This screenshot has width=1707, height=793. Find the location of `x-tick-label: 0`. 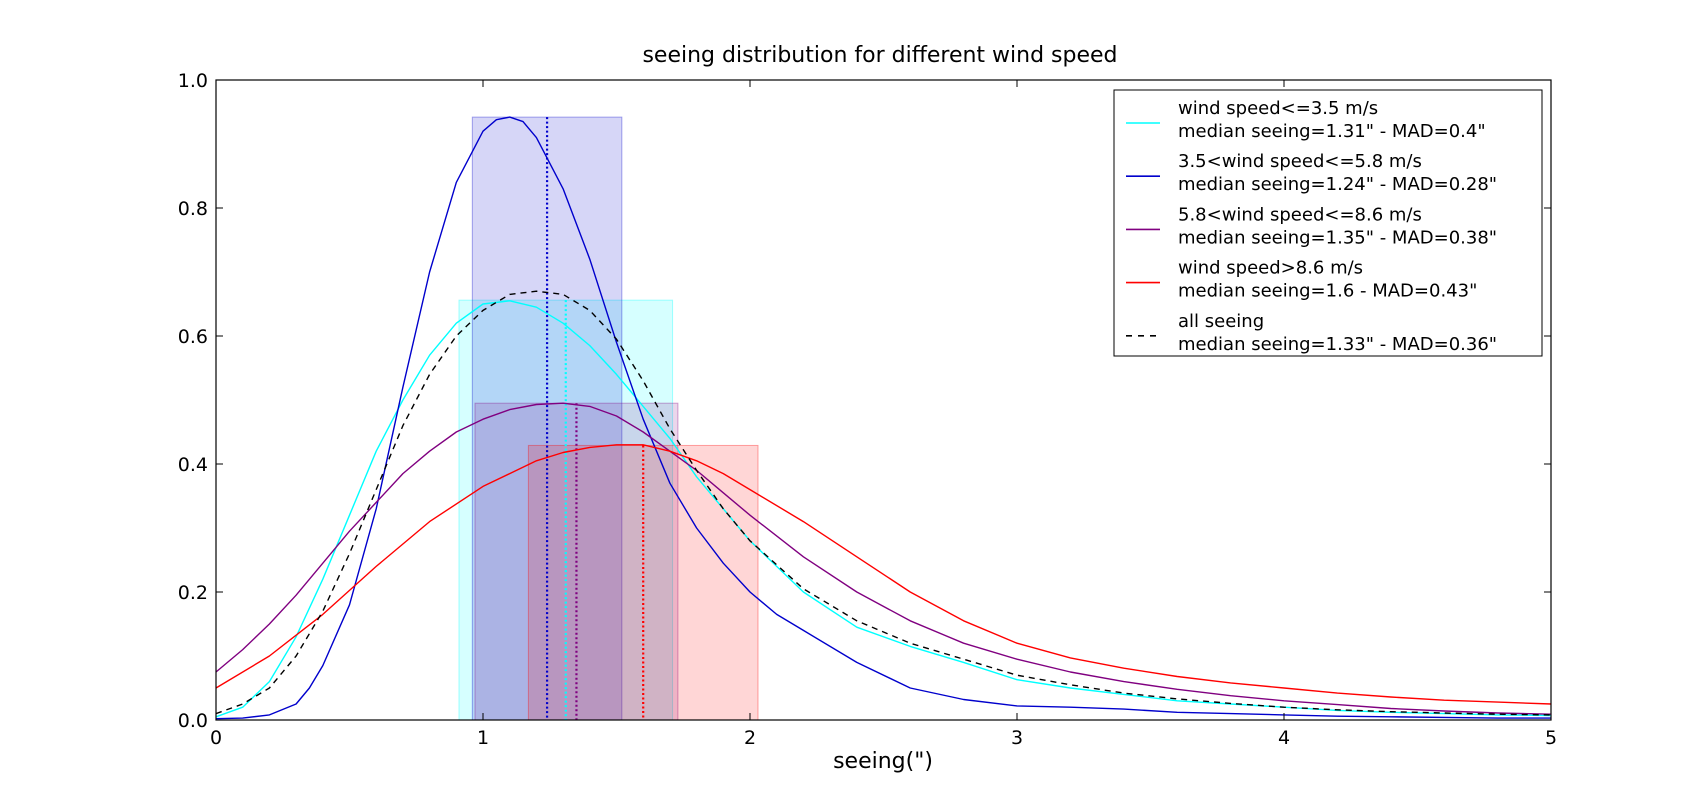

x-tick-label: 0 is located at coordinates (216, 738).